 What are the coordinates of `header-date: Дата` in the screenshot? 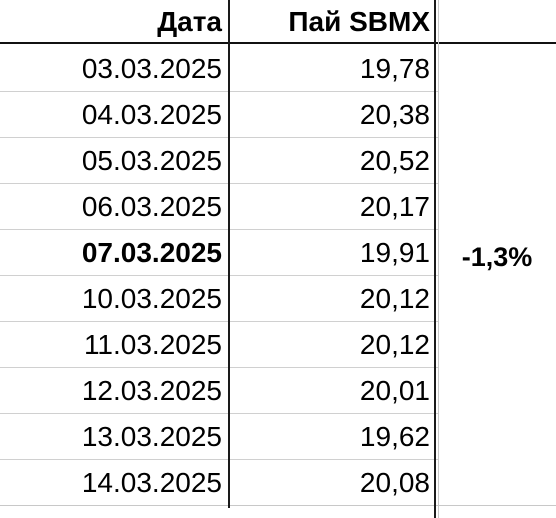 It's located at (189, 21).